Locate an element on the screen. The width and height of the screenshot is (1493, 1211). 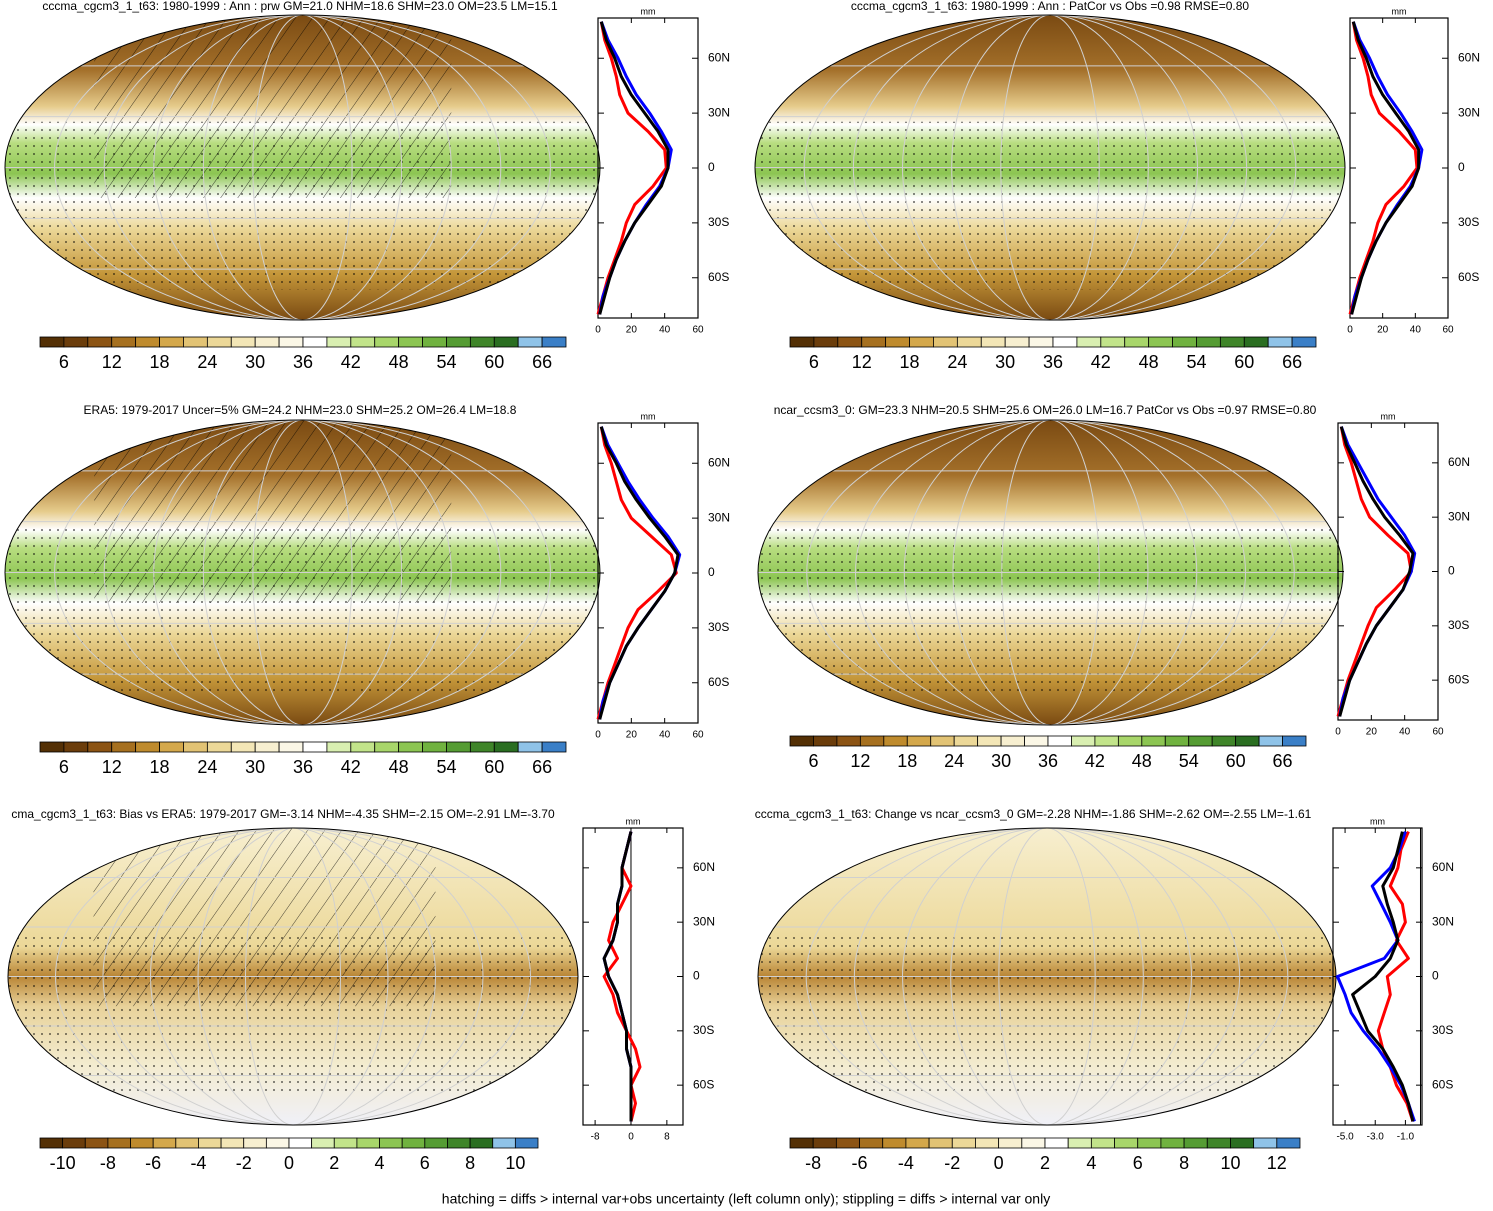
colorbar-label: -8 is located at coordinates (813, 1163).